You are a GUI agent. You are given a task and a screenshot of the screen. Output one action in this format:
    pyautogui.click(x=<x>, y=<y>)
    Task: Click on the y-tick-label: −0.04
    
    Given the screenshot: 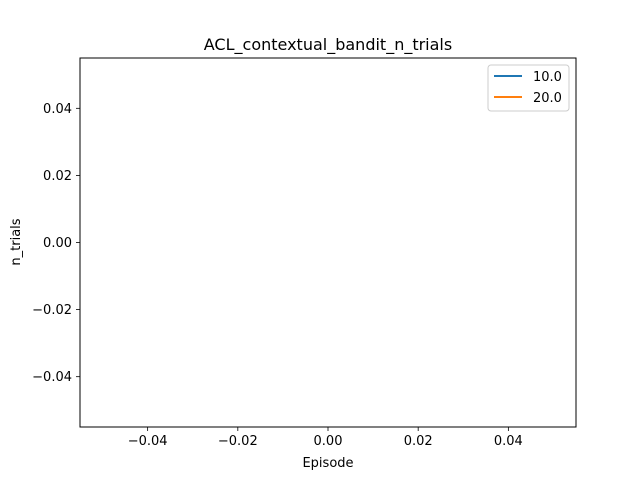 What is the action you would take?
    pyautogui.click(x=52, y=377)
    